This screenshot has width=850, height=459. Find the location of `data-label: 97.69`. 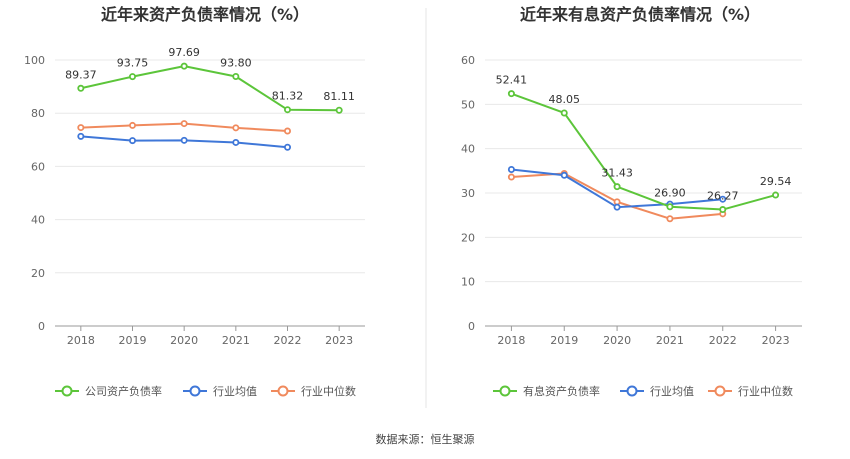

data-label: 97.69 is located at coordinates (184, 52).